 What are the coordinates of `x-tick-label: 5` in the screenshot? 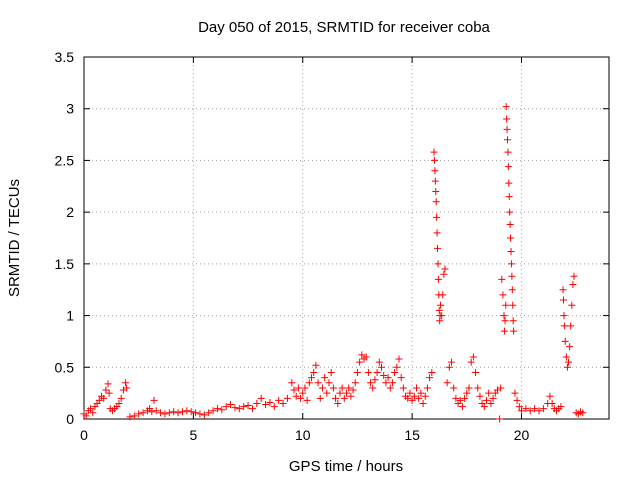 It's located at (193, 435).